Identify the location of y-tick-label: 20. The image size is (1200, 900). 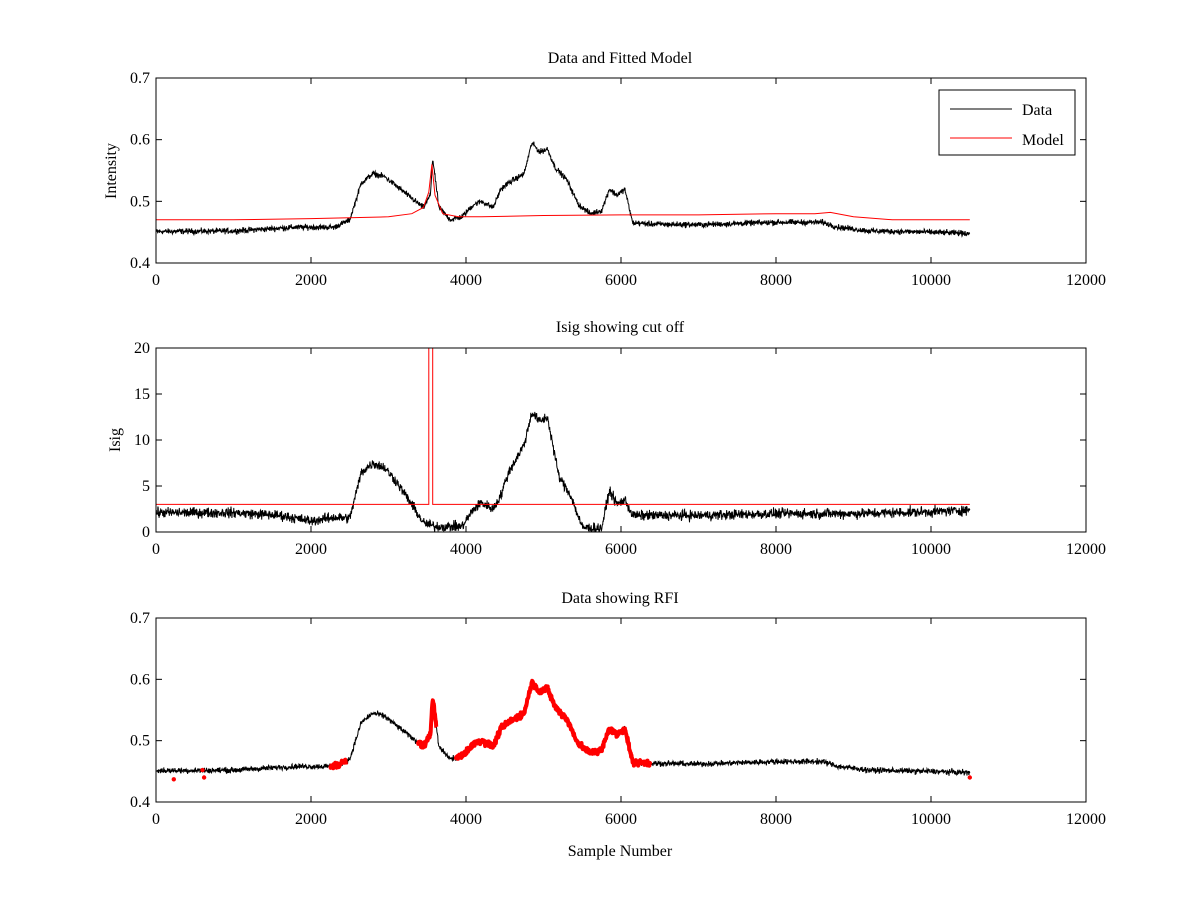
(142, 348).